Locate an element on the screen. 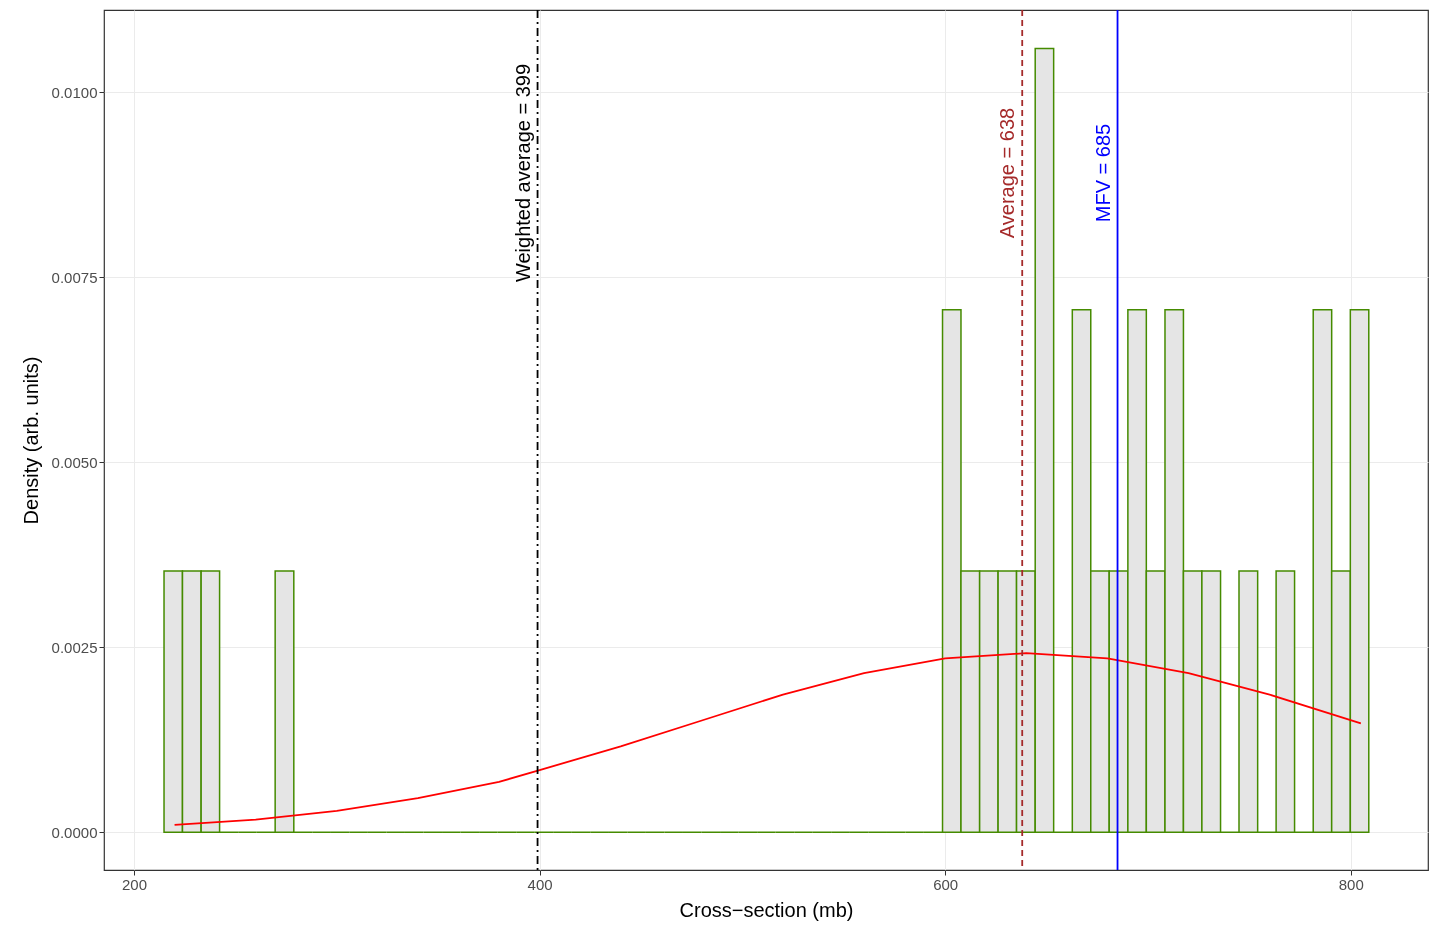  x-tick-label: 800 is located at coordinates (1351, 884).